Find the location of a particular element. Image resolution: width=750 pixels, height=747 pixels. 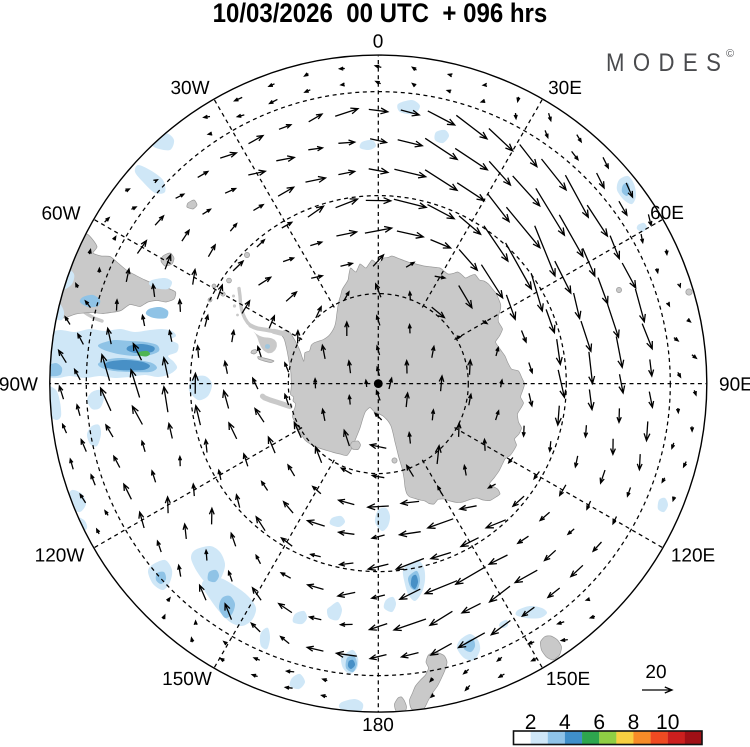

svg-text: 90W is located at coordinates (19, 385).